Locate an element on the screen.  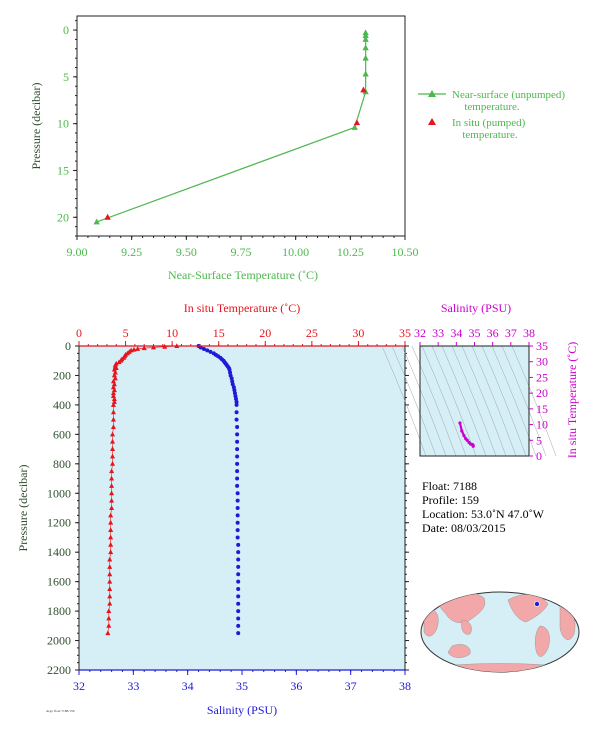
pumped-temperature-point is located at coordinates (357, 122).